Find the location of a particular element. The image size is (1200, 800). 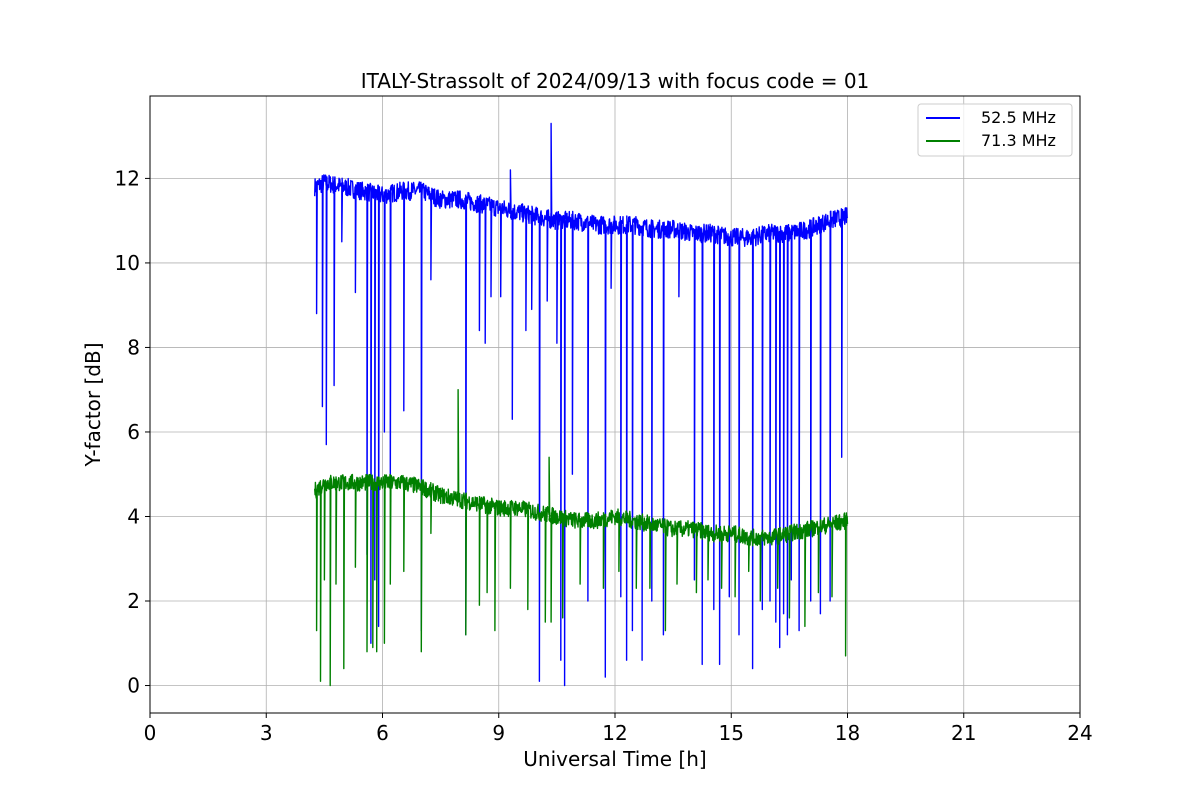

legend: 52.5 MHz 71.3 MHz is located at coordinates (995, 130).